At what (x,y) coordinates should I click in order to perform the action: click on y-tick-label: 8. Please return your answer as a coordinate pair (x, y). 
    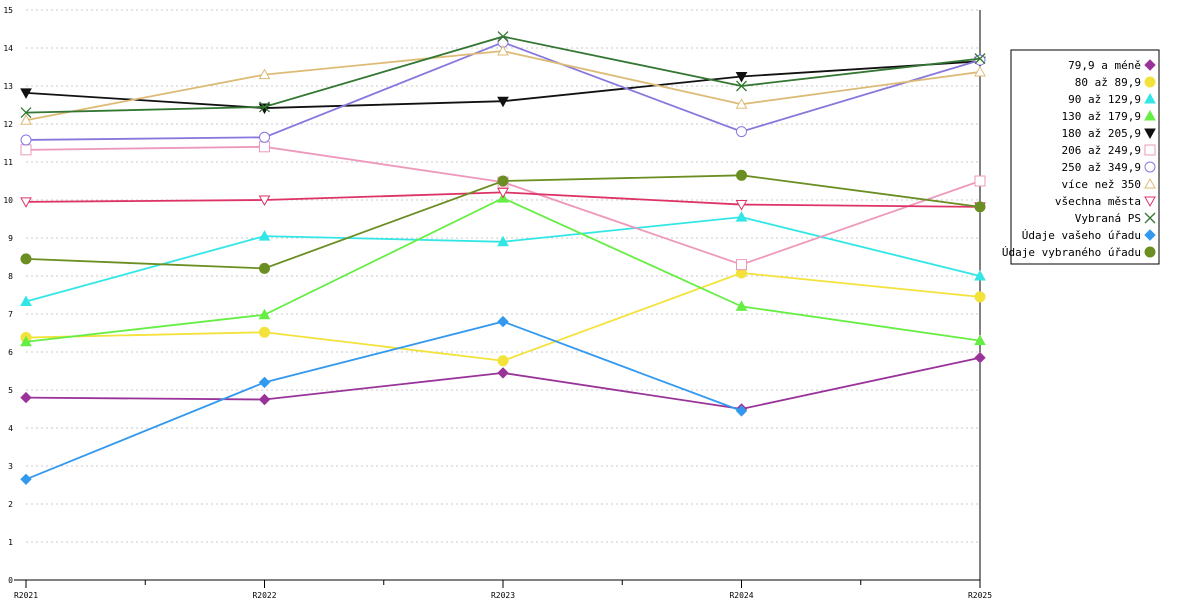
    Looking at the image, I should click on (10, 276).